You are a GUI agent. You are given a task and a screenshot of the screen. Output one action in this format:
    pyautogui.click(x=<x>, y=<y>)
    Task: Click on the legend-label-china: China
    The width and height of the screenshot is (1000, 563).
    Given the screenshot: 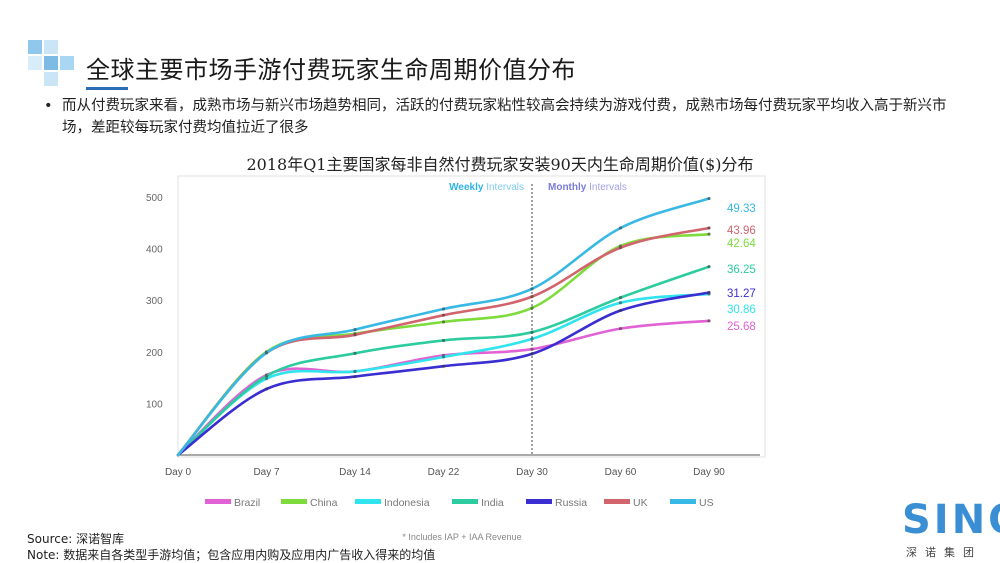 What is the action you would take?
    pyautogui.click(x=324, y=503)
    